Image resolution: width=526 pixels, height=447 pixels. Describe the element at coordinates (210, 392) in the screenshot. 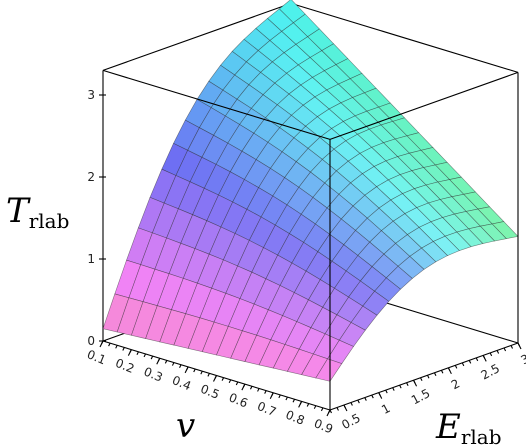

I see `v-tick-label: 0.5` at that location.